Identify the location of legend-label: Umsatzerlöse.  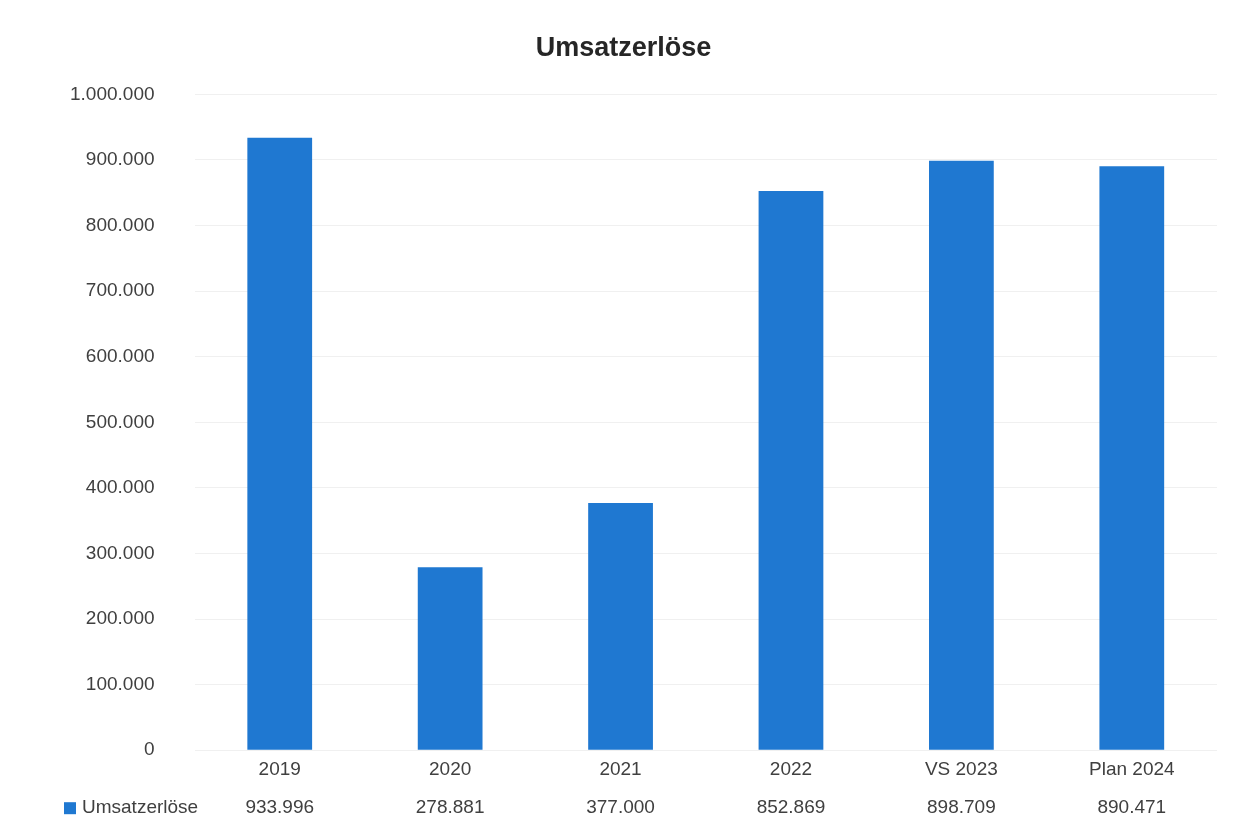
(140, 807).